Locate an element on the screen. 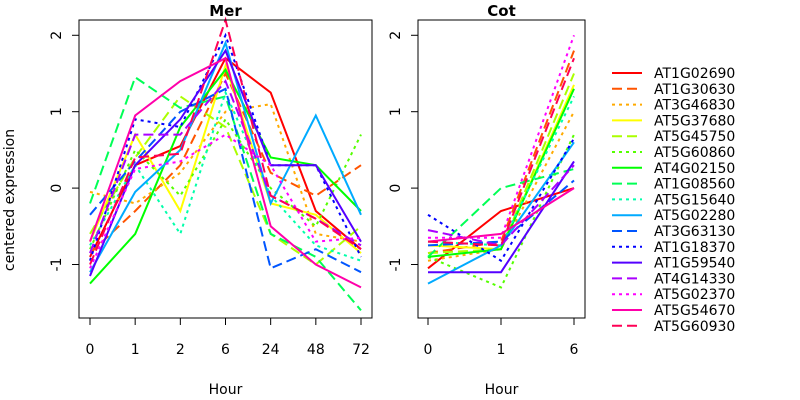 The width and height of the screenshot is (800, 400). x-tick-label: 24 is located at coordinates (271, 350).